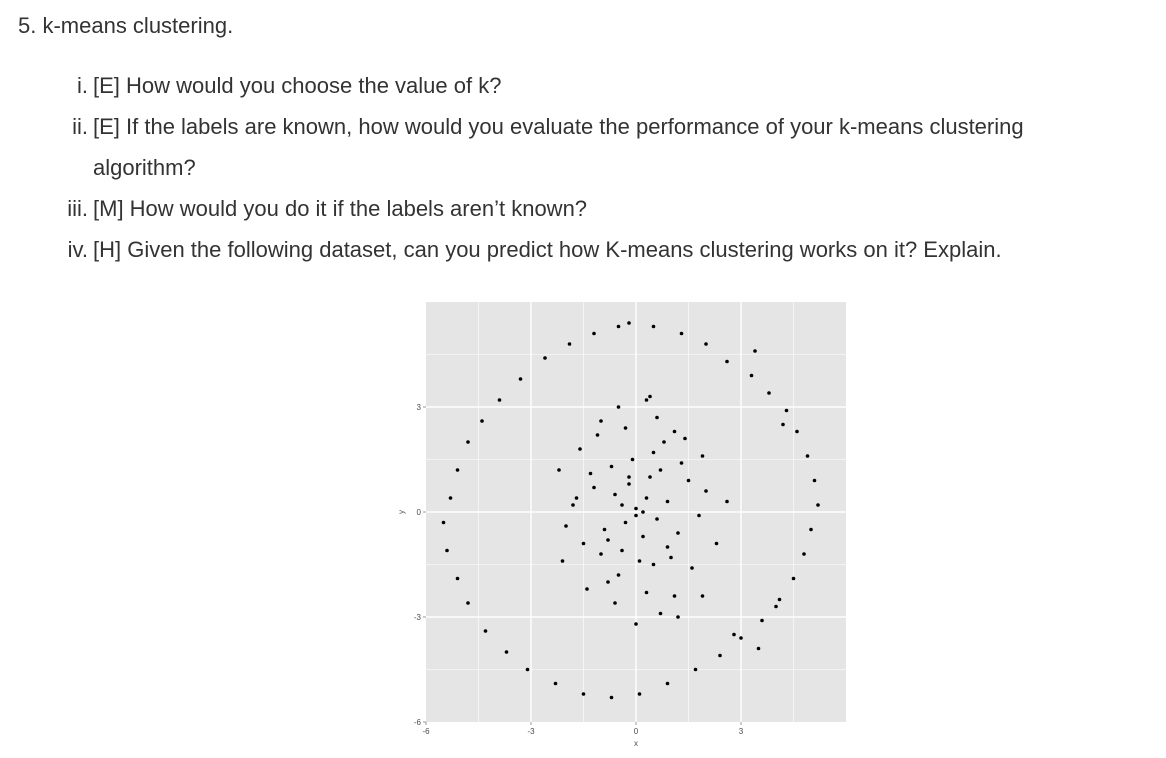  I want to click on y-axis-label: y, so click(401, 512).